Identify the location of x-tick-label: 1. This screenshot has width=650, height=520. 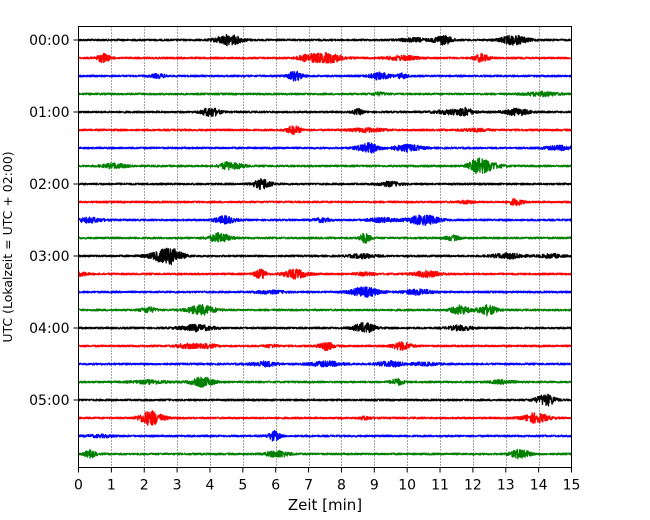
(111, 486).